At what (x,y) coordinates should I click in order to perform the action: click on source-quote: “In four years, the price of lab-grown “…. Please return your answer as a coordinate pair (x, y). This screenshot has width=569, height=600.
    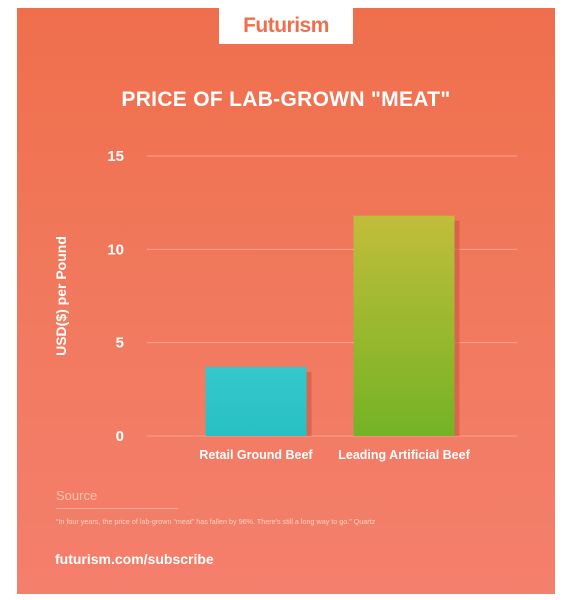
    Looking at the image, I should click on (216, 521).